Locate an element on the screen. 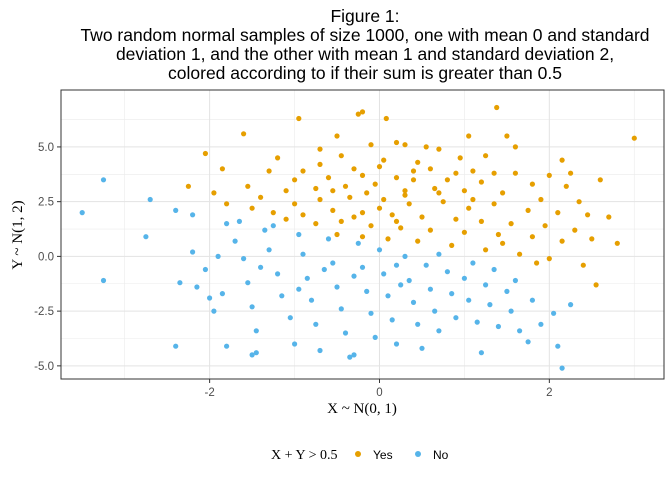  title-line-1: Figure 1: is located at coordinates (364, 16).